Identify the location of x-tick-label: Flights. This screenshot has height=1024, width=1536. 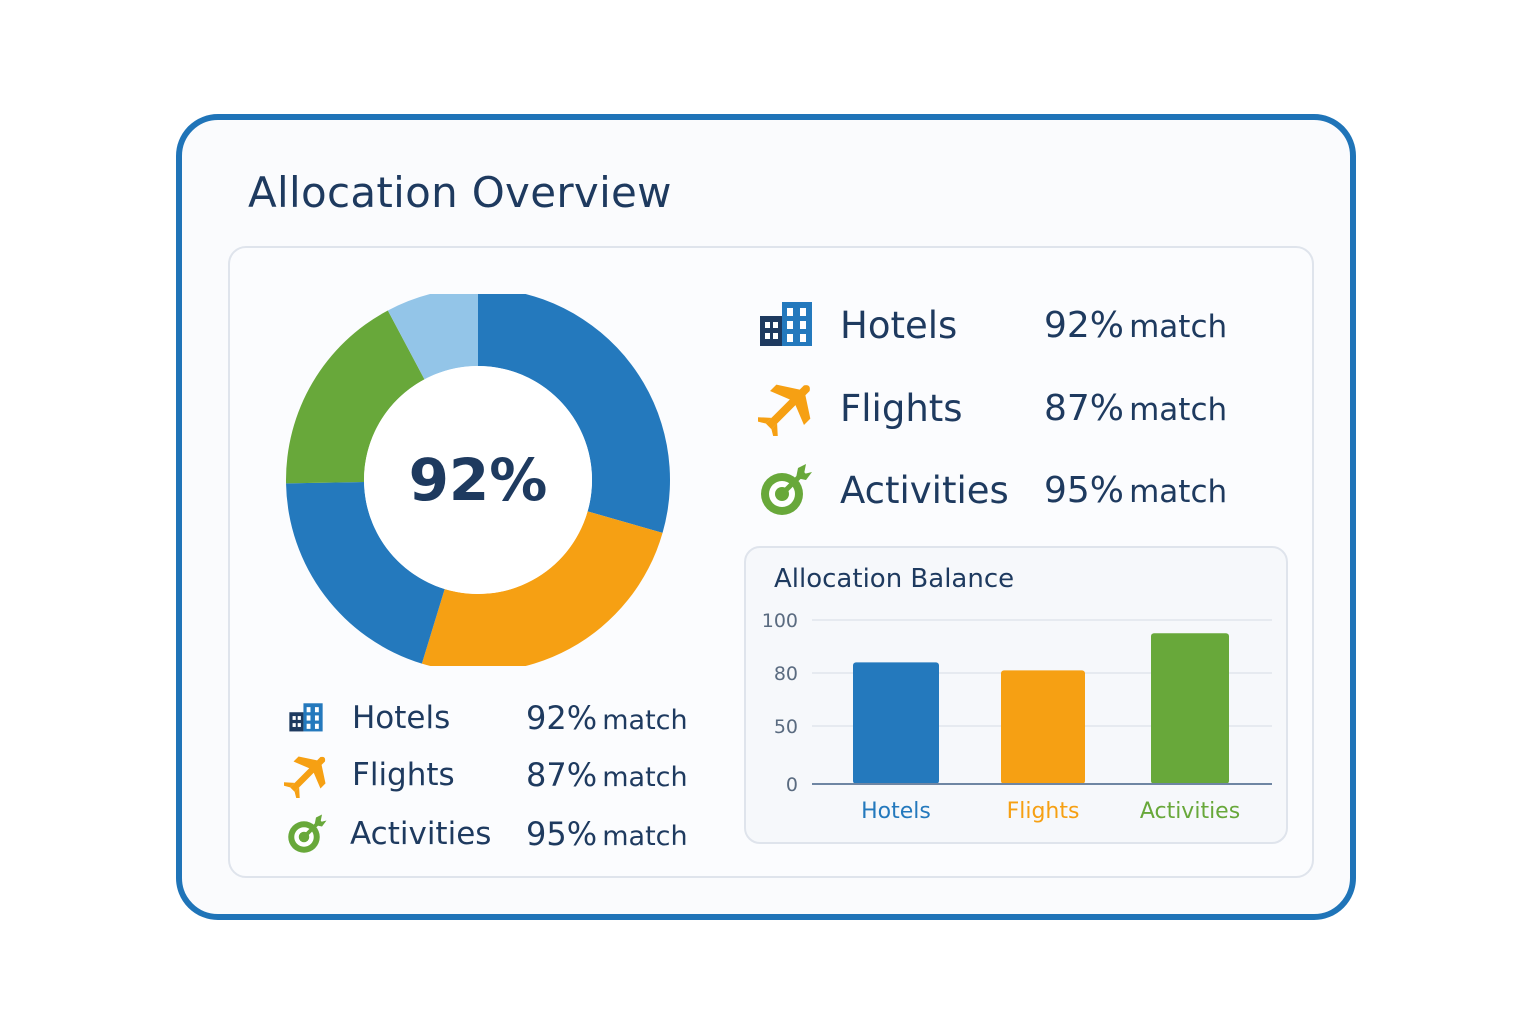
(1043, 811).